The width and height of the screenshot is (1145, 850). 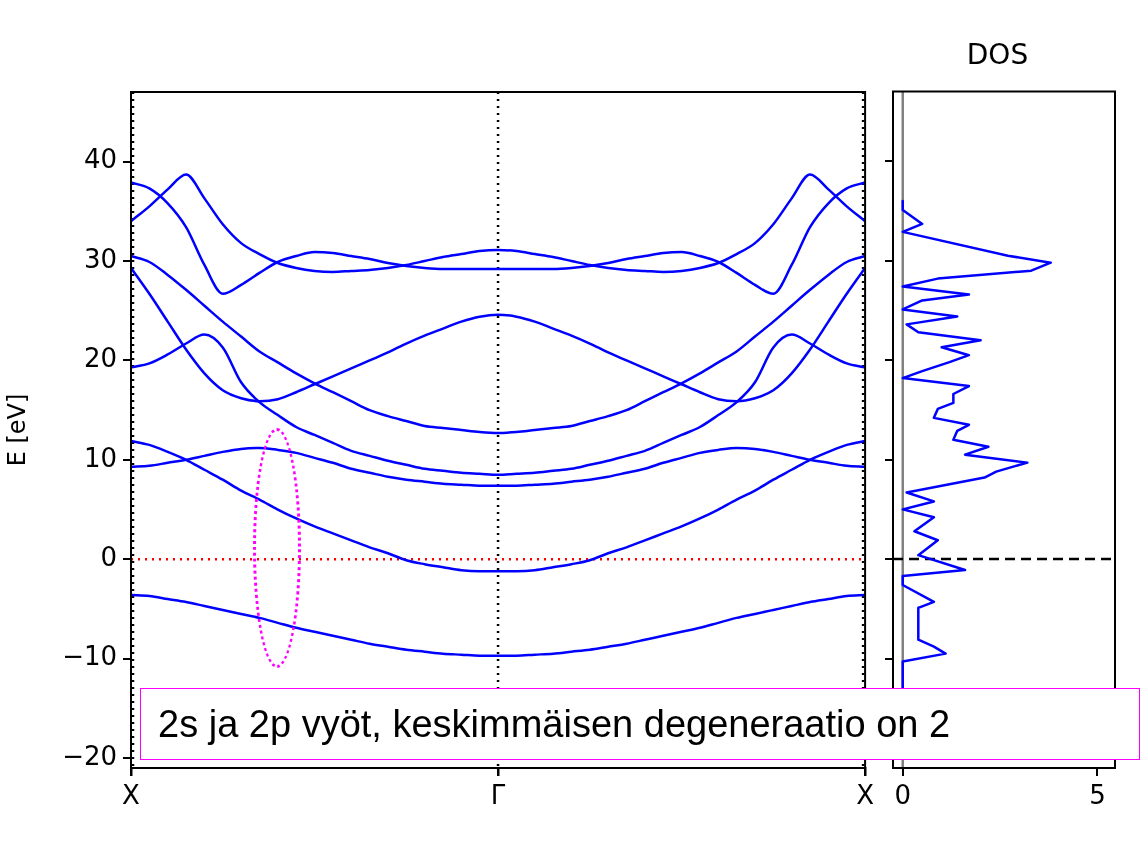 I want to click on x-tick-label: 0, so click(x=903, y=795).